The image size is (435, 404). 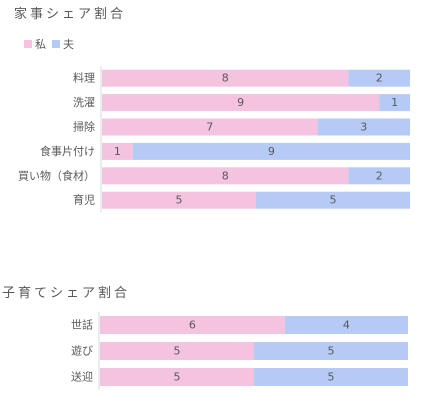 I want to click on data-label-me: 9, so click(x=240, y=102).